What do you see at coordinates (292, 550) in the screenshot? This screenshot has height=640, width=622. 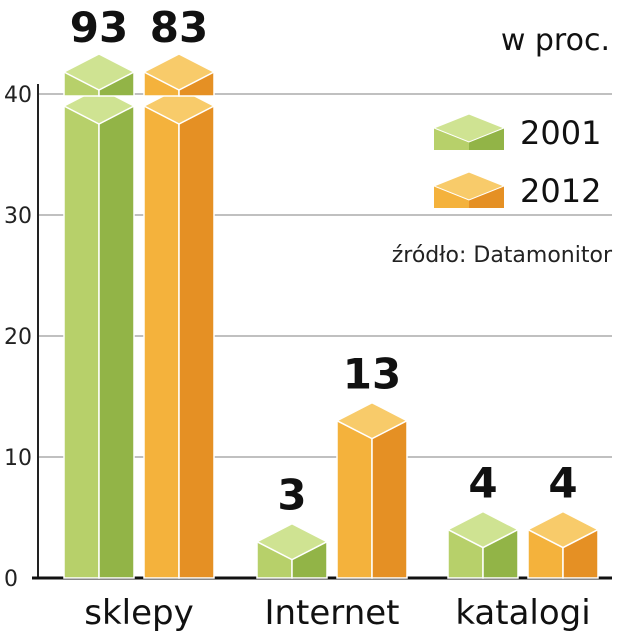 I see `bar-2001-Internet` at bounding box center [292, 550].